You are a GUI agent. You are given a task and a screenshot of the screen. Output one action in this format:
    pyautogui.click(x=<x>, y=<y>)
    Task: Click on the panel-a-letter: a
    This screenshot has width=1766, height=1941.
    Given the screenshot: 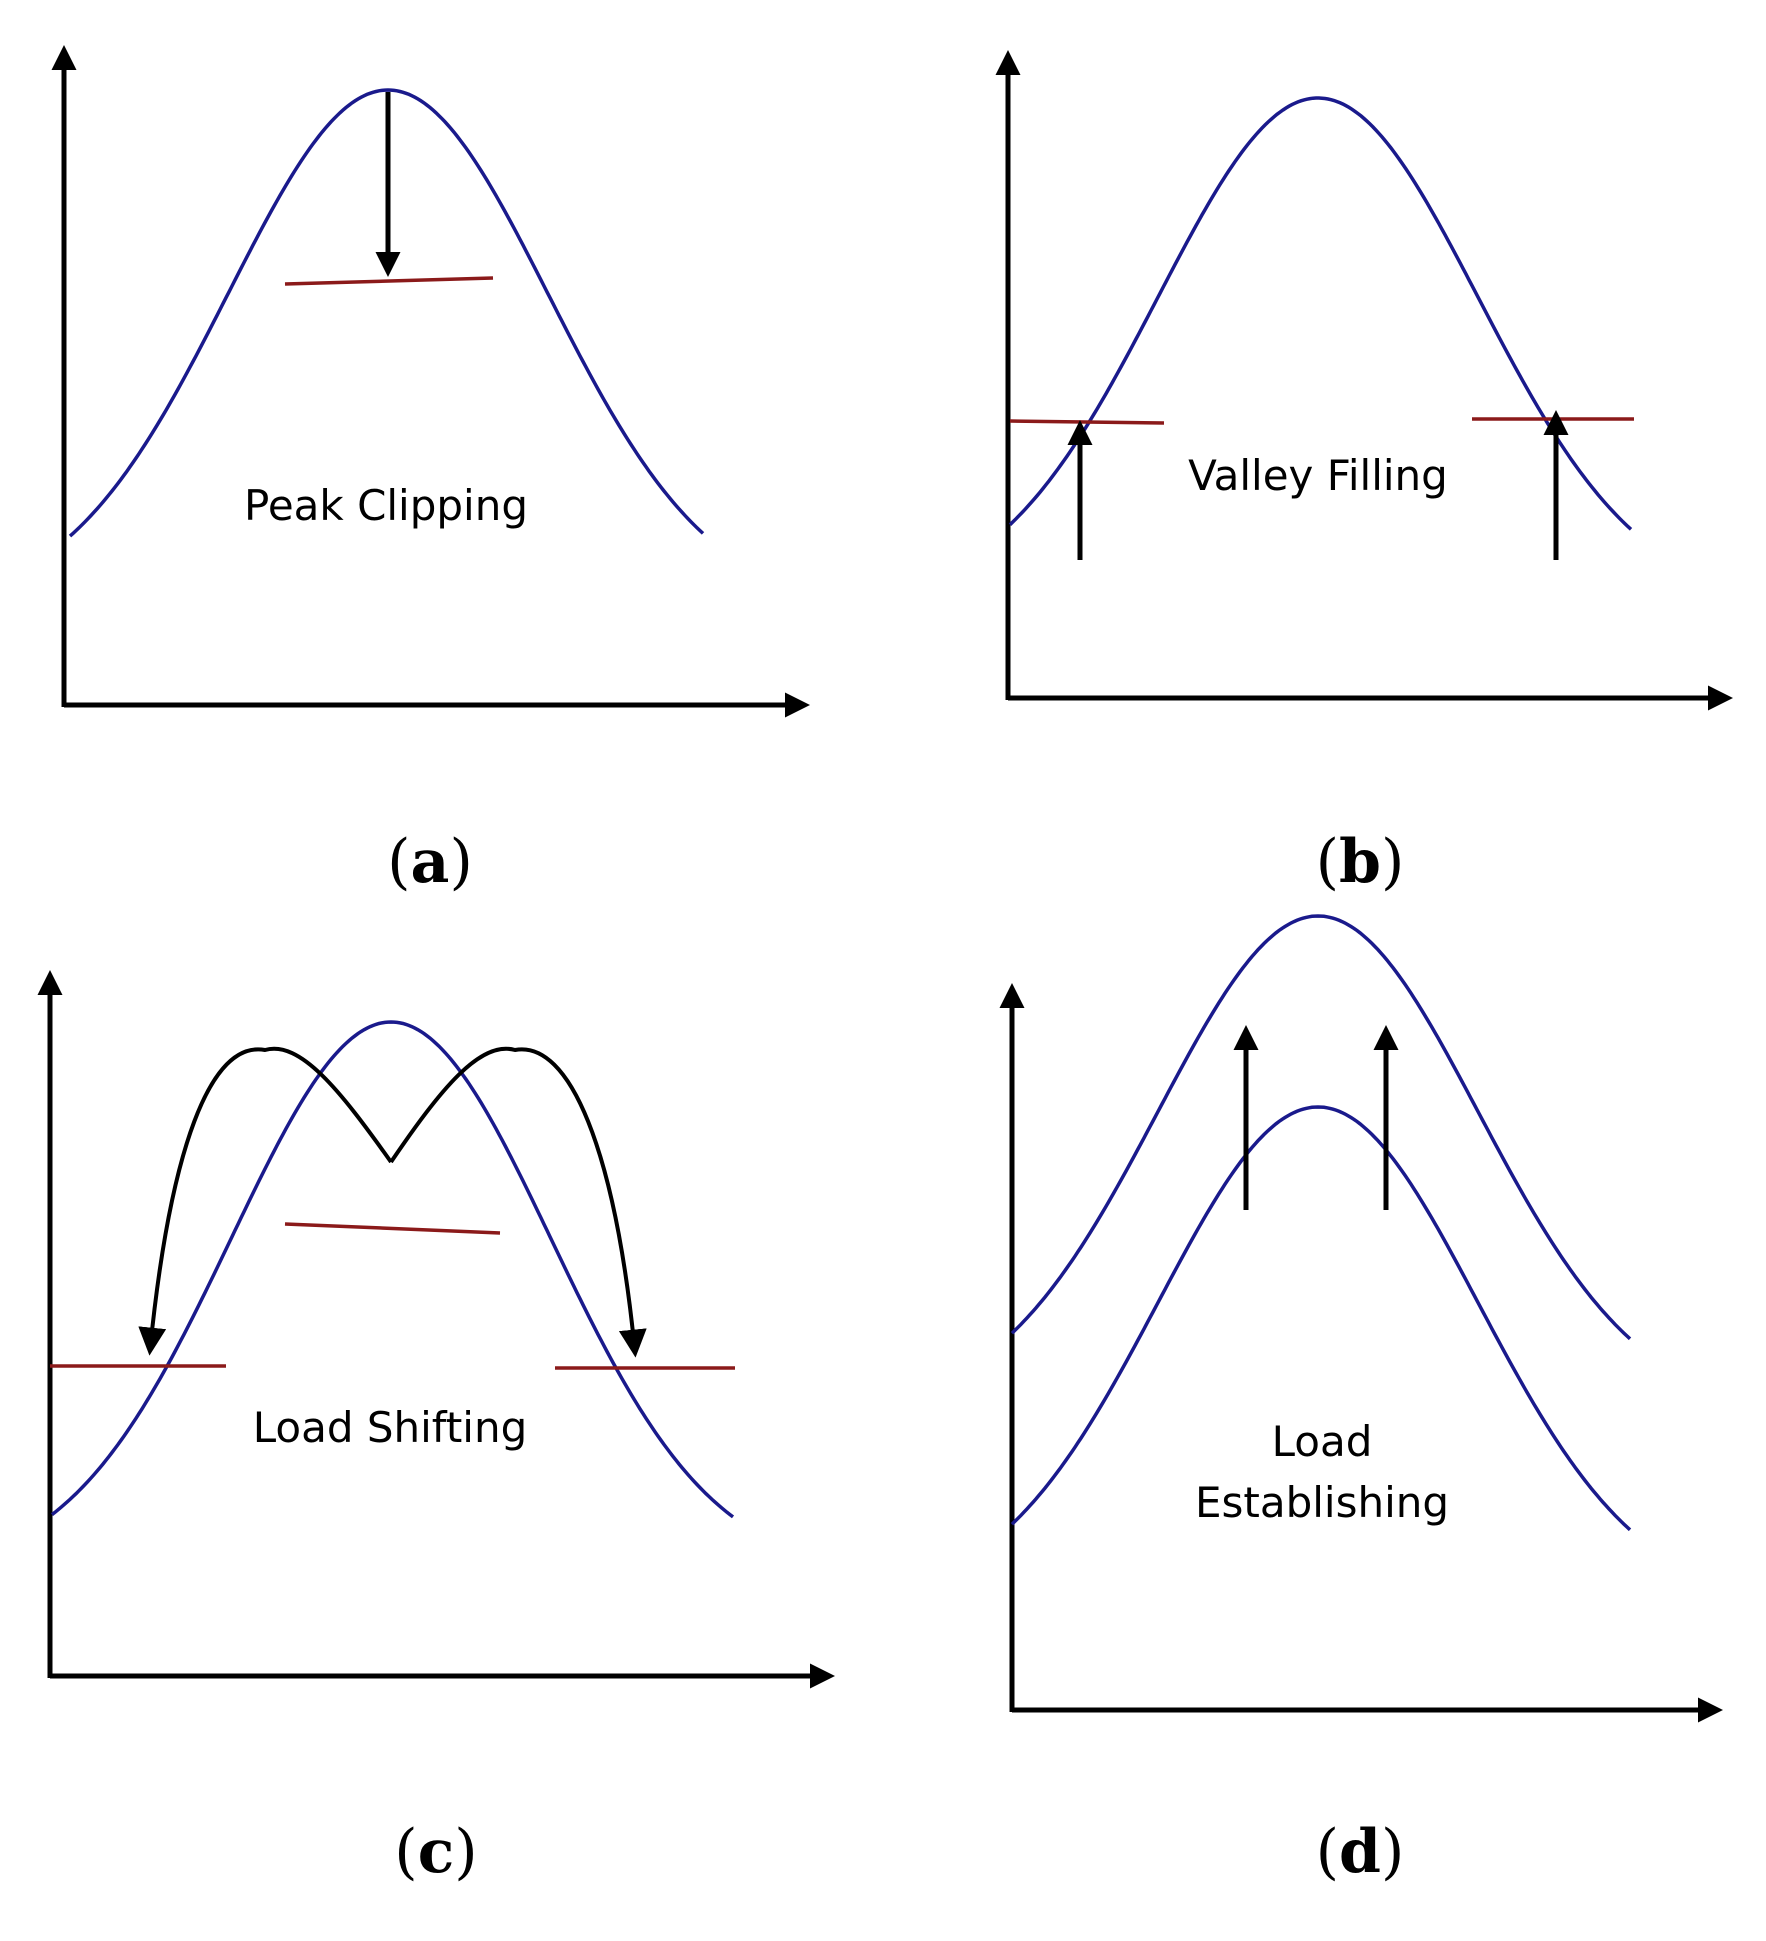 What is the action you would take?
    pyautogui.click(x=430, y=862)
    